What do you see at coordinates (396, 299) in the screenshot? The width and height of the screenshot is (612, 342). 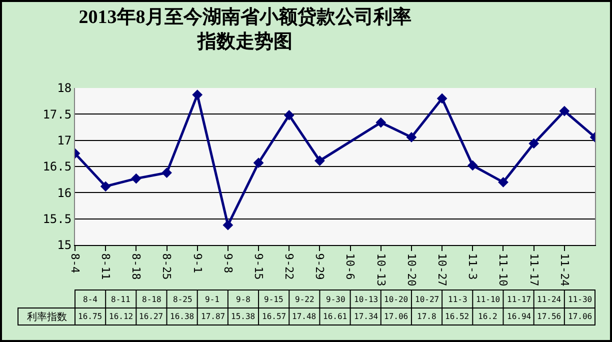 I see `text: 10-20` at bounding box center [396, 299].